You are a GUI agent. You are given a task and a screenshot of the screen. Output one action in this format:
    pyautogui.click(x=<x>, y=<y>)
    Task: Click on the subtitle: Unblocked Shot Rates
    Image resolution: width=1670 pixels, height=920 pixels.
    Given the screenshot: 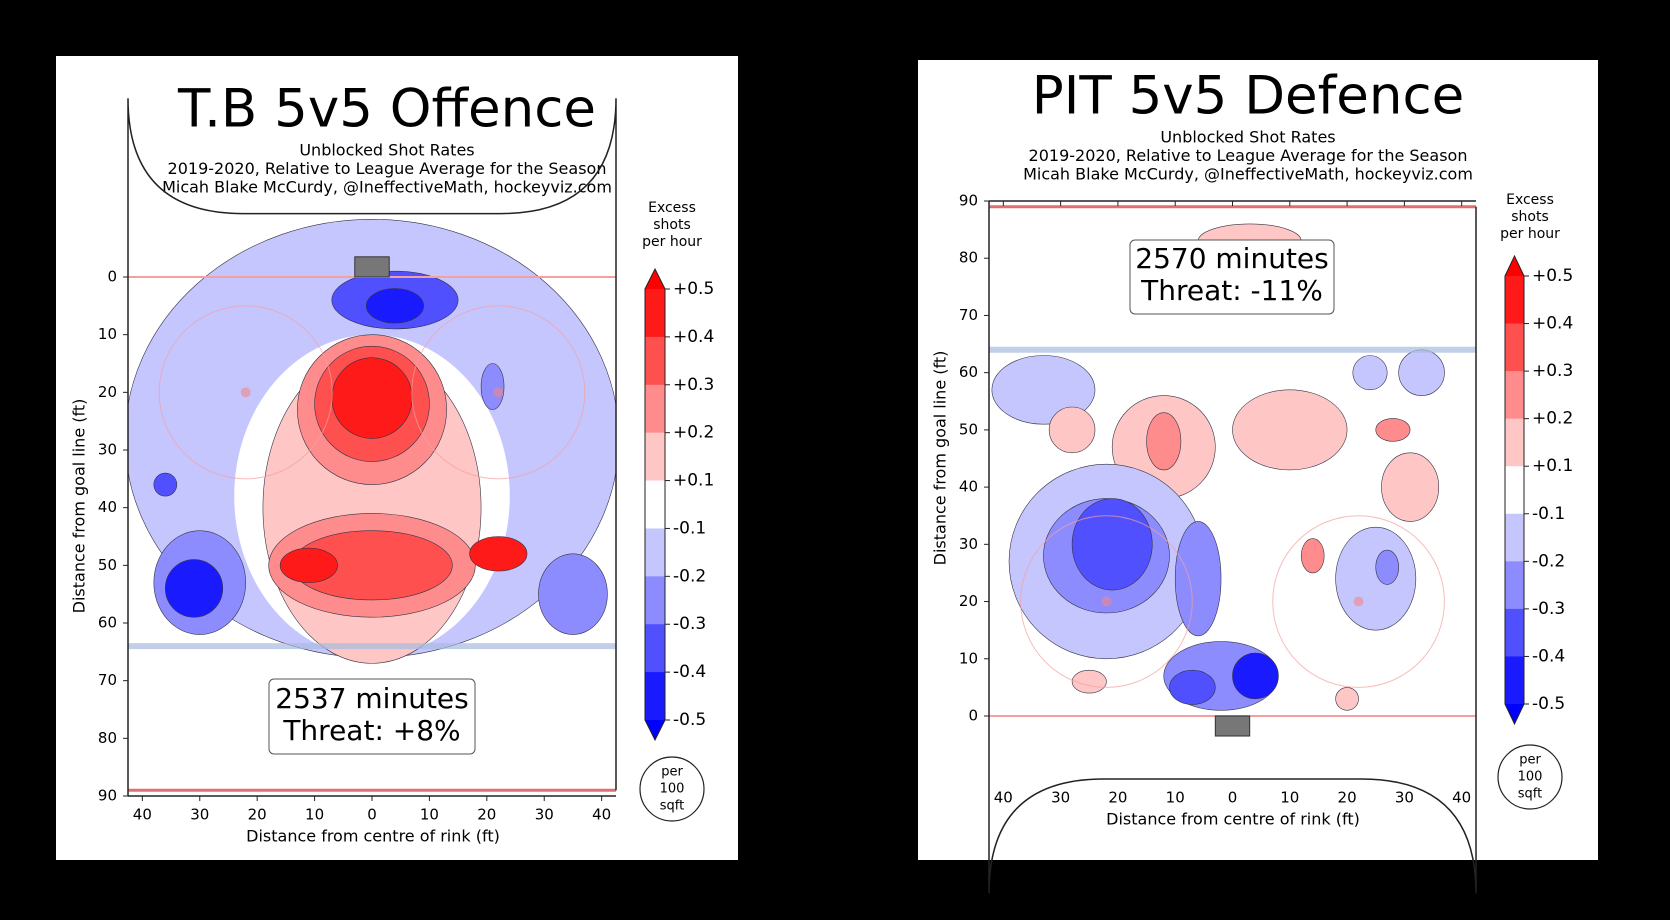 What is the action you would take?
    pyautogui.click(x=1247, y=137)
    